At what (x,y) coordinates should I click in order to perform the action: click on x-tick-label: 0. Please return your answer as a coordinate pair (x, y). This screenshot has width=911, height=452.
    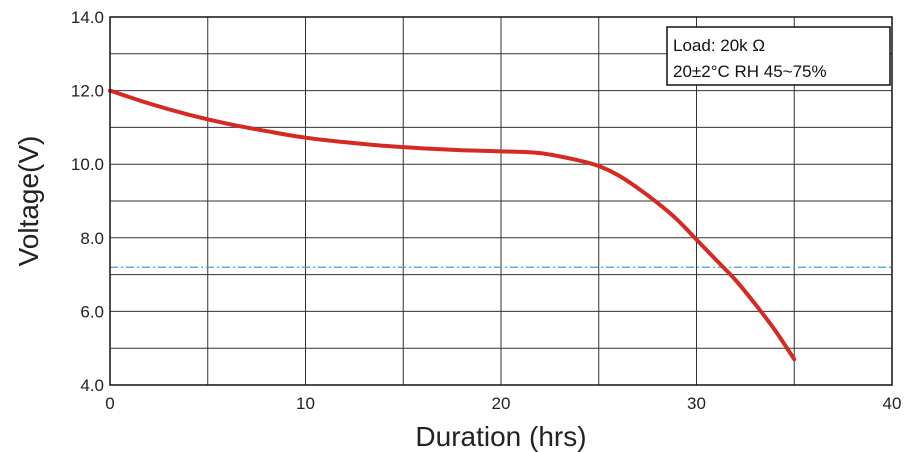
    Looking at the image, I should click on (109, 403).